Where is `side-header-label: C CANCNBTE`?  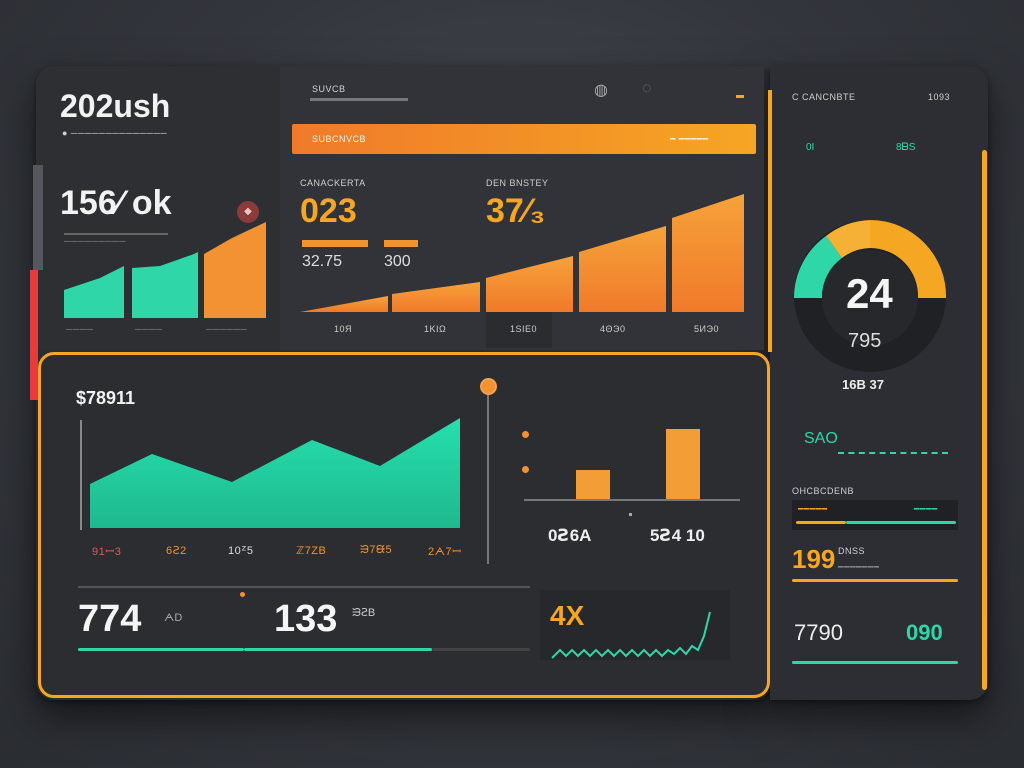 side-header-label: C CANCNBTE is located at coordinates (824, 97).